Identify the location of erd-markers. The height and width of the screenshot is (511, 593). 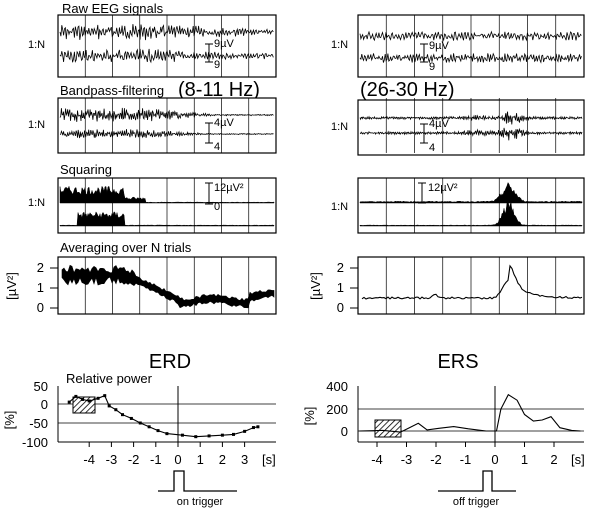
(163, 416).